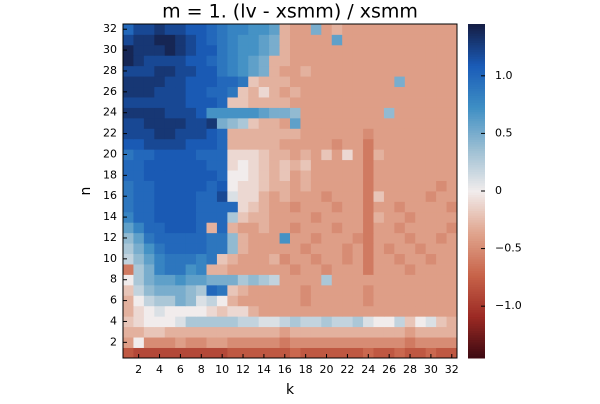 This screenshot has height=404, width=600. I want to click on y-tick-label: 14, so click(110, 216).